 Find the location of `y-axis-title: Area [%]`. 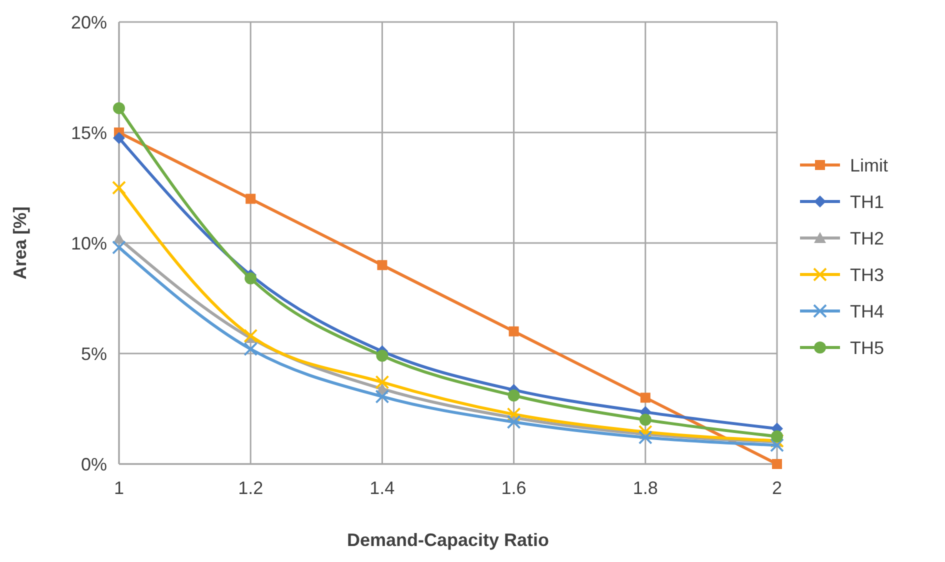

y-axis-title: Area [%] is located at coordinates (20, 243).